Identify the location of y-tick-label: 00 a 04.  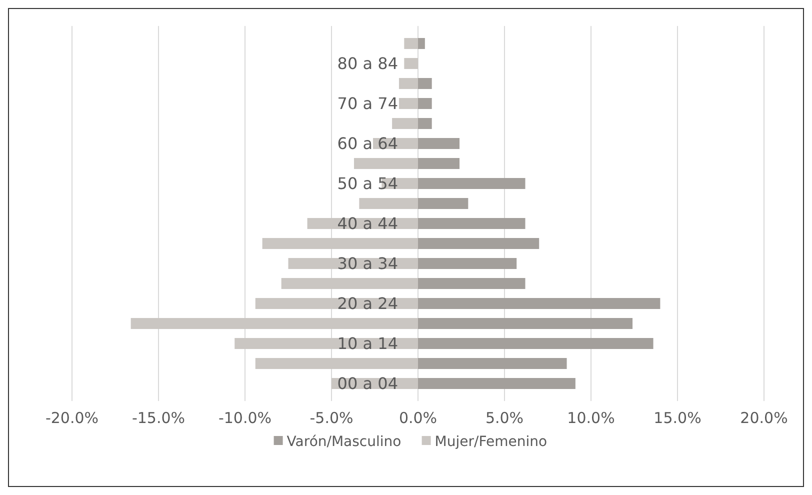
(367, 384).